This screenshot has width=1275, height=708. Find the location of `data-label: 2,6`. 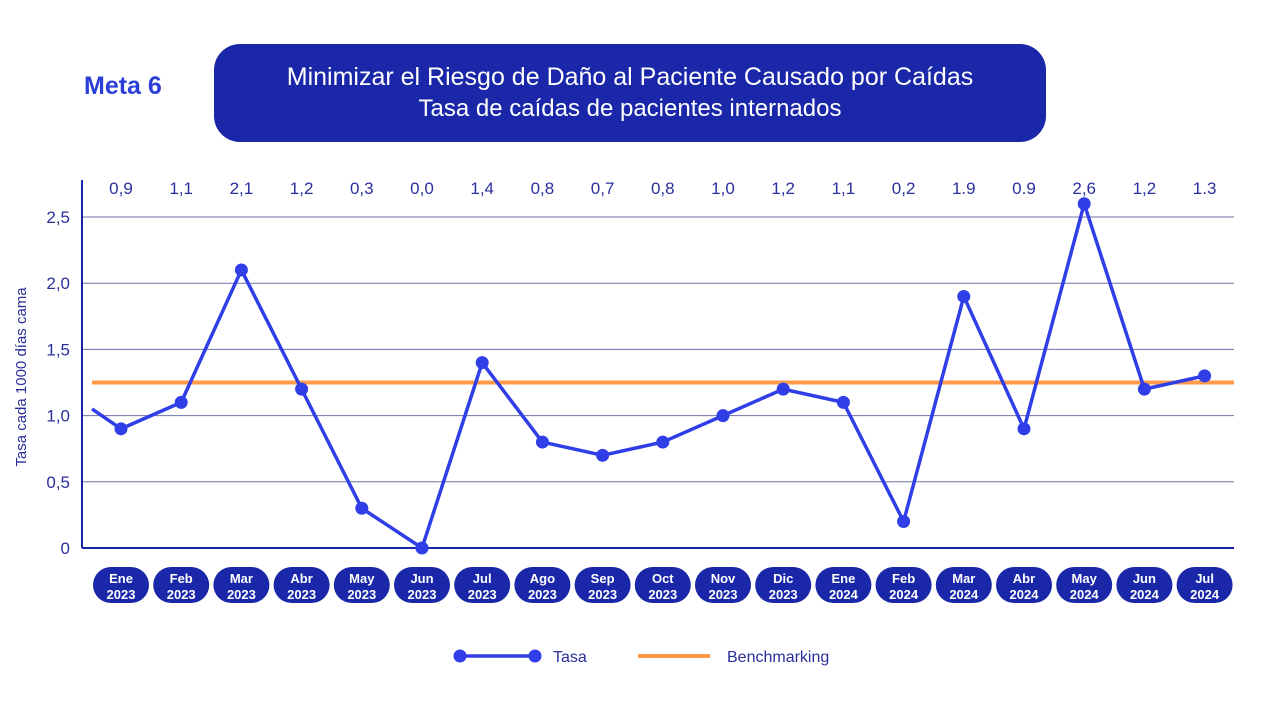

data-label: 2,6 is located at coordinates (1084, 188).